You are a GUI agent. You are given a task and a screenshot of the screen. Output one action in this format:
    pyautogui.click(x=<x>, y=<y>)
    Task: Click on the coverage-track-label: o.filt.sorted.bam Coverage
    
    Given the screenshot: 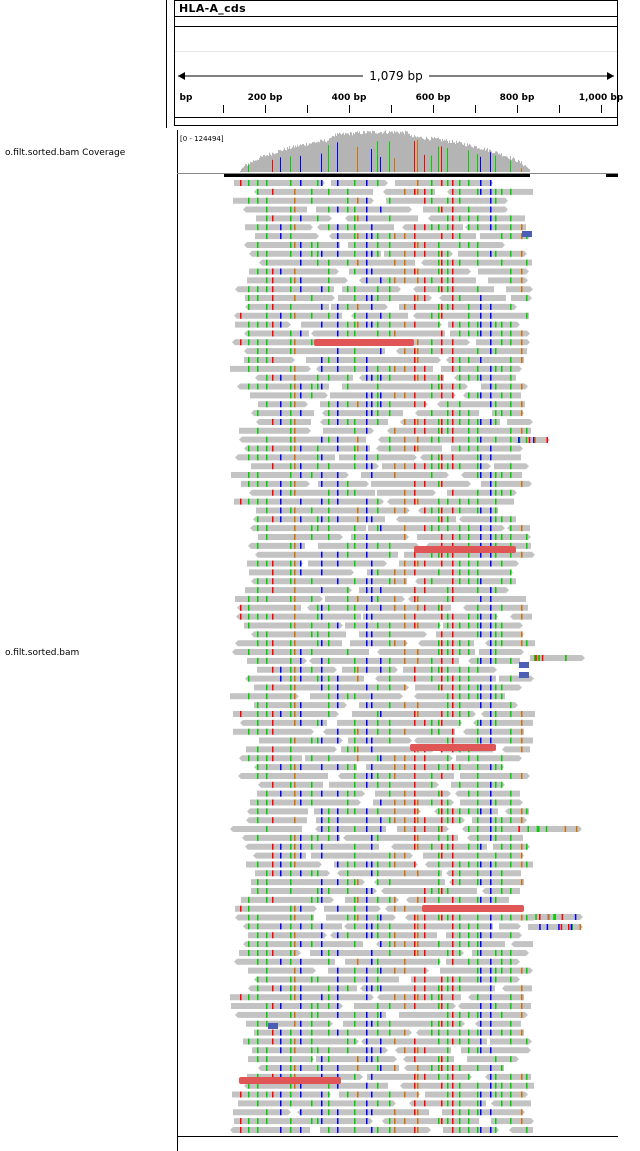 What is the action you would take?
    pyautogui.click(x=65, y=153)
    